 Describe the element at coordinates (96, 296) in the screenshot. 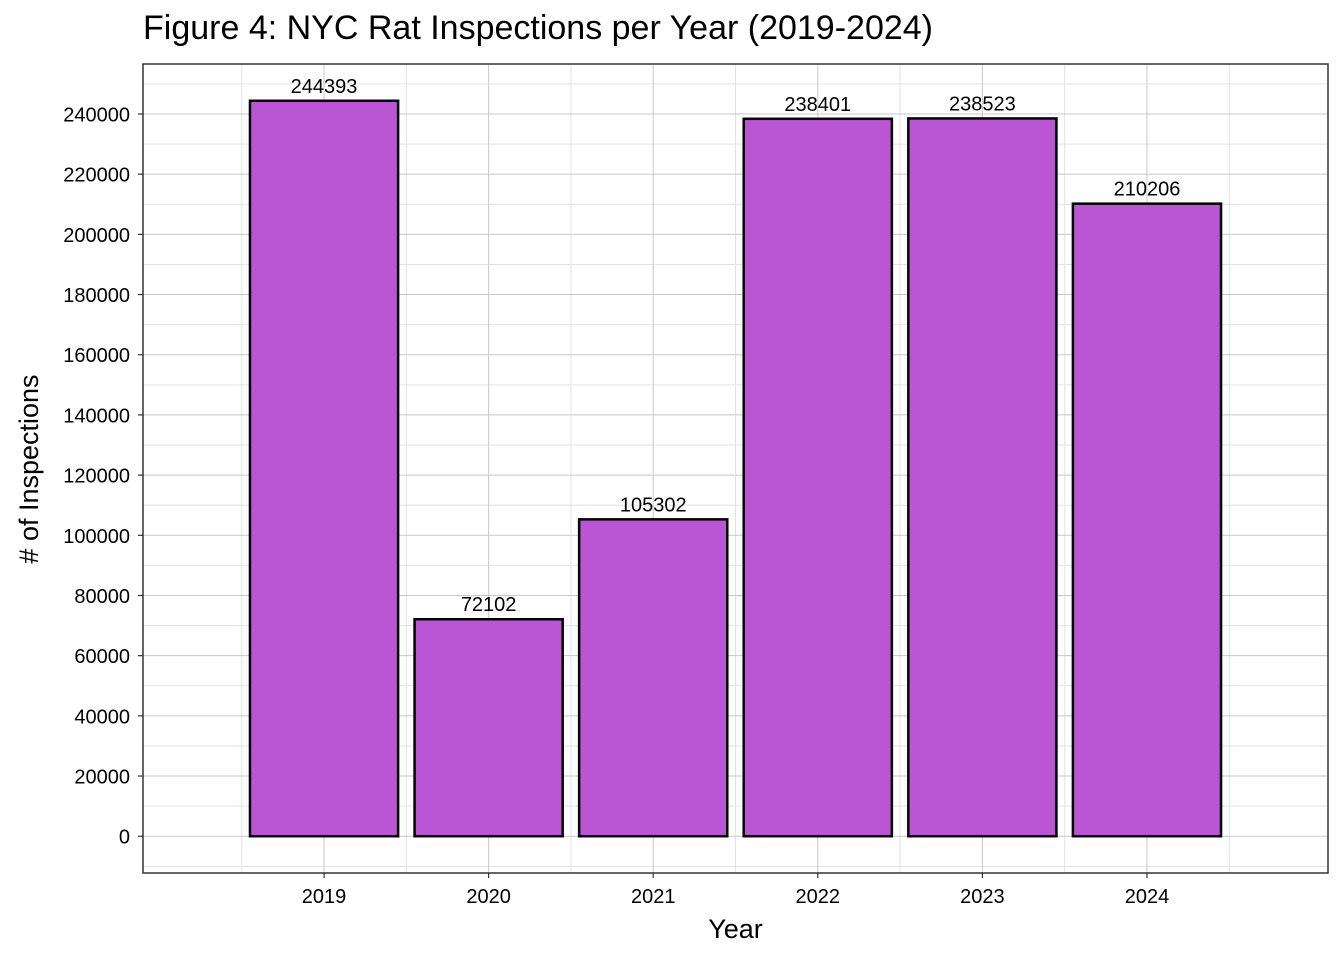

I see `y-tick-label: 180000` at that location.